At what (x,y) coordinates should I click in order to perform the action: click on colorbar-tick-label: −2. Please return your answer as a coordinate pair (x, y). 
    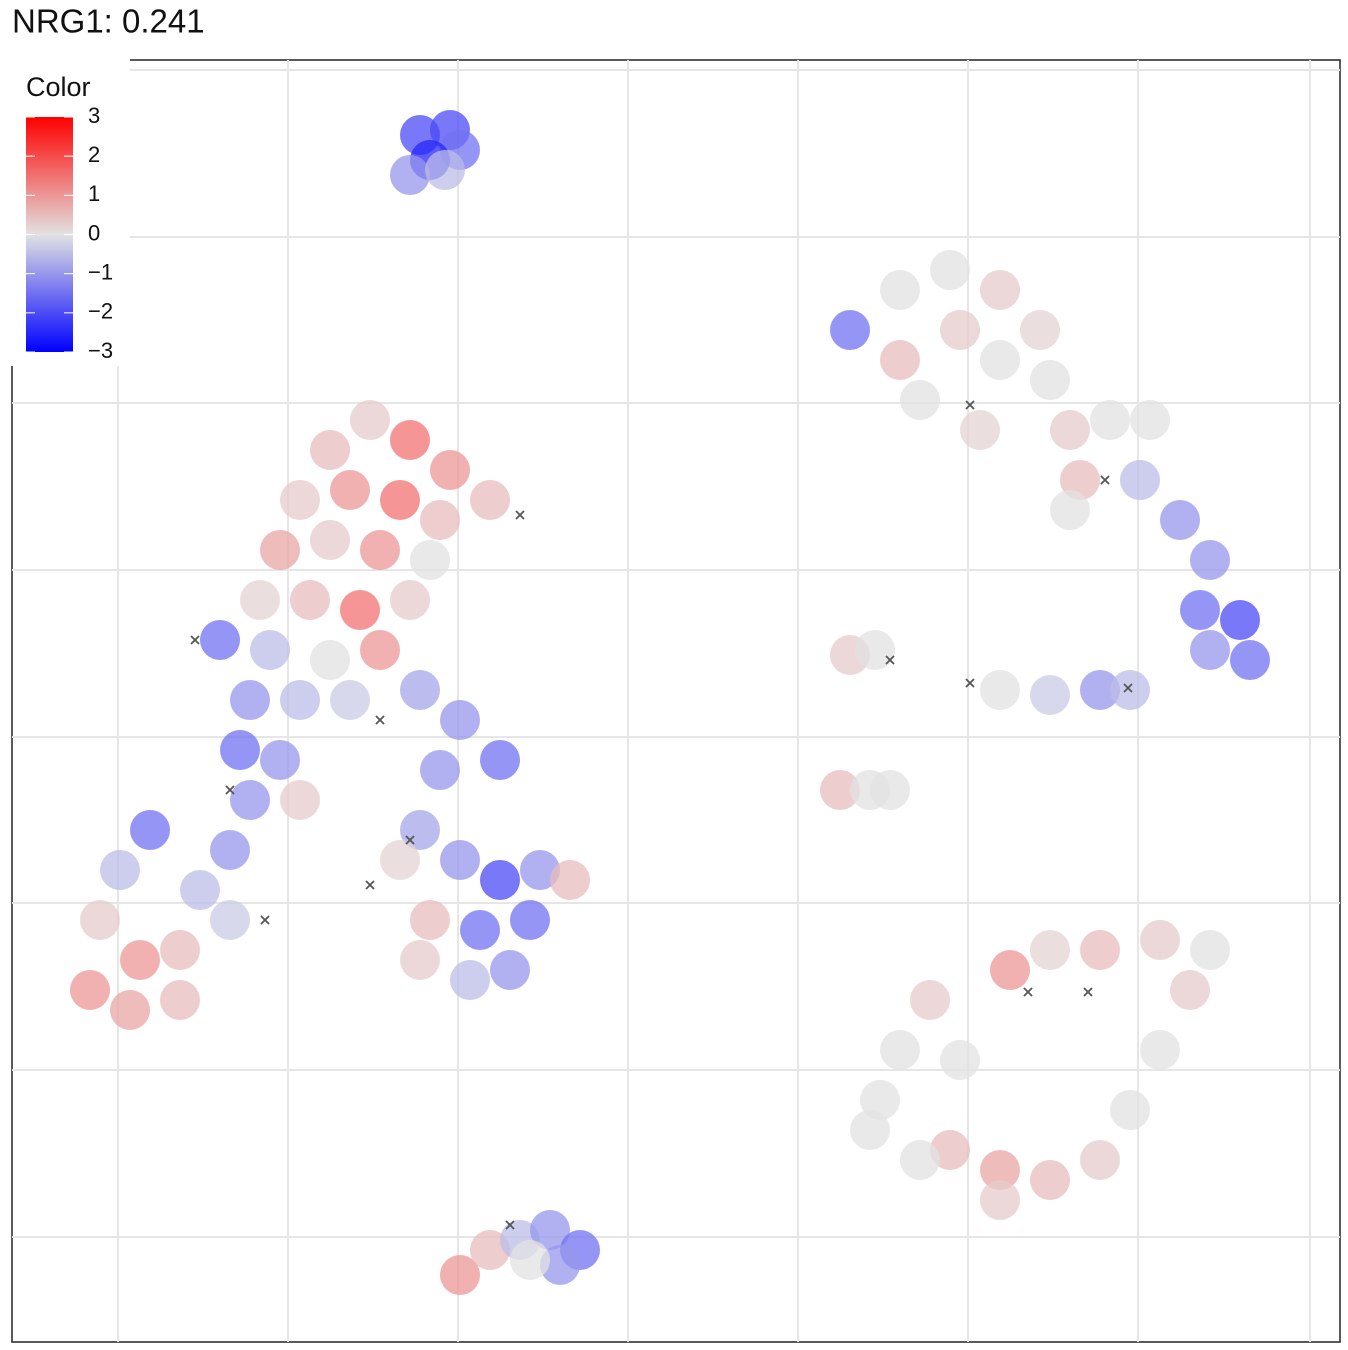
    Looking at the image, I should click on (100, 311).